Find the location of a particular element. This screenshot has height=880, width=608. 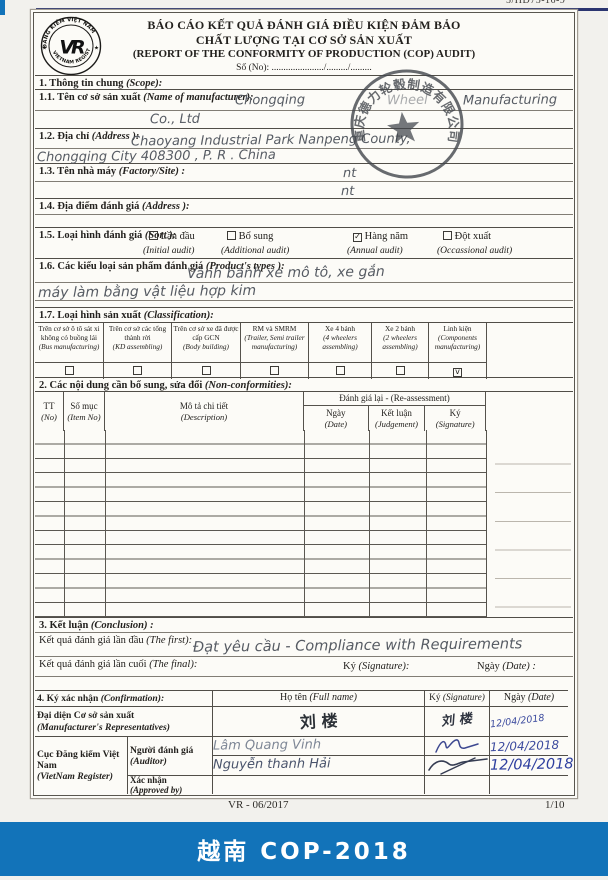

handwritten-manufacturer-3: Manufacturing is located at coordinates (510, 100).